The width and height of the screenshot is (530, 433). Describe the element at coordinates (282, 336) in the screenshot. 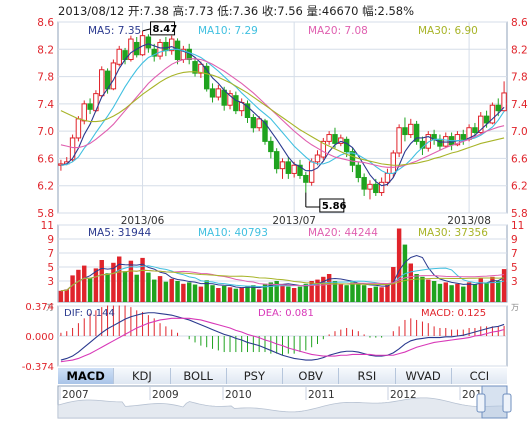

I see `macd-dif-line` at that location.